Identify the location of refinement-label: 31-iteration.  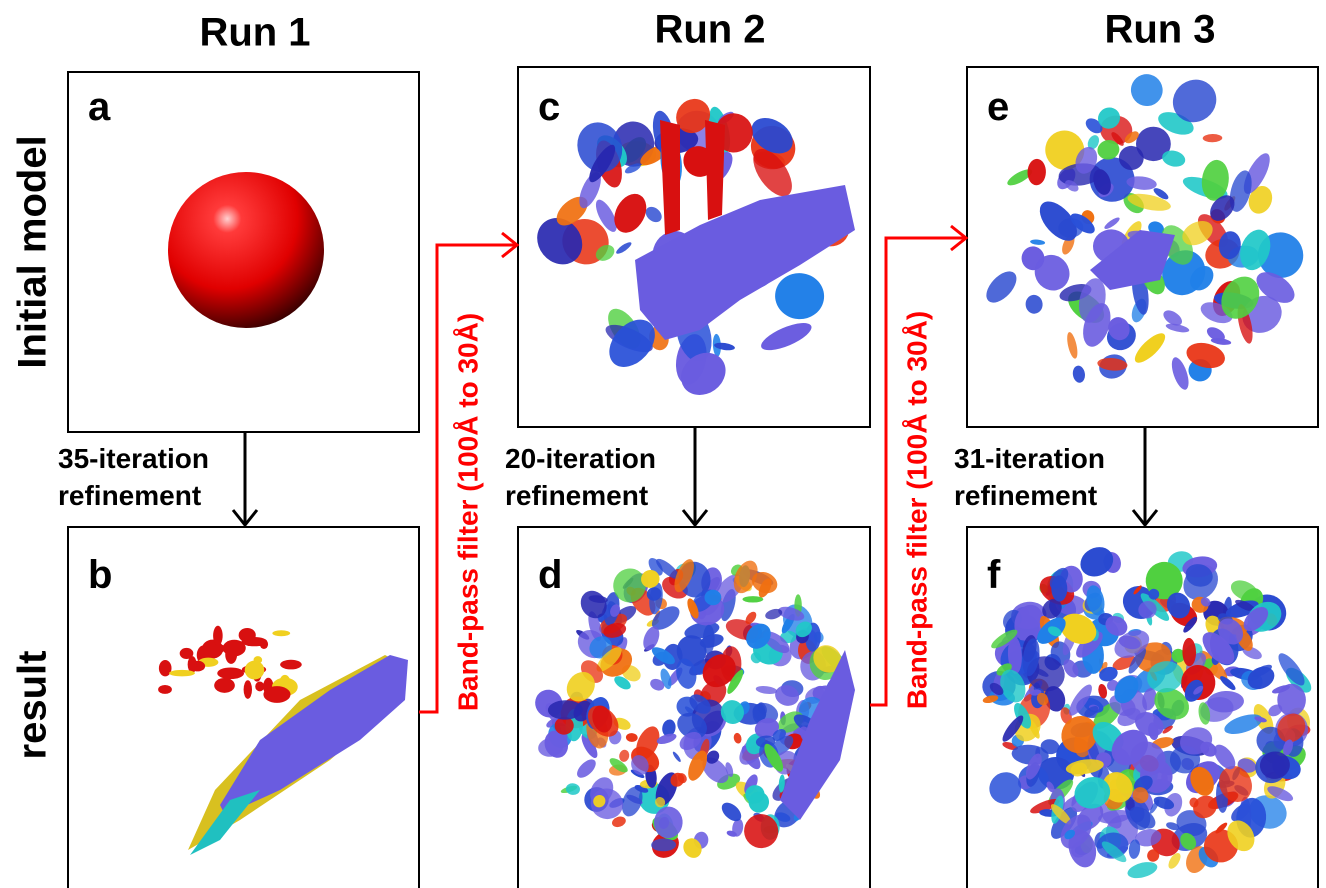
(1029, 458).